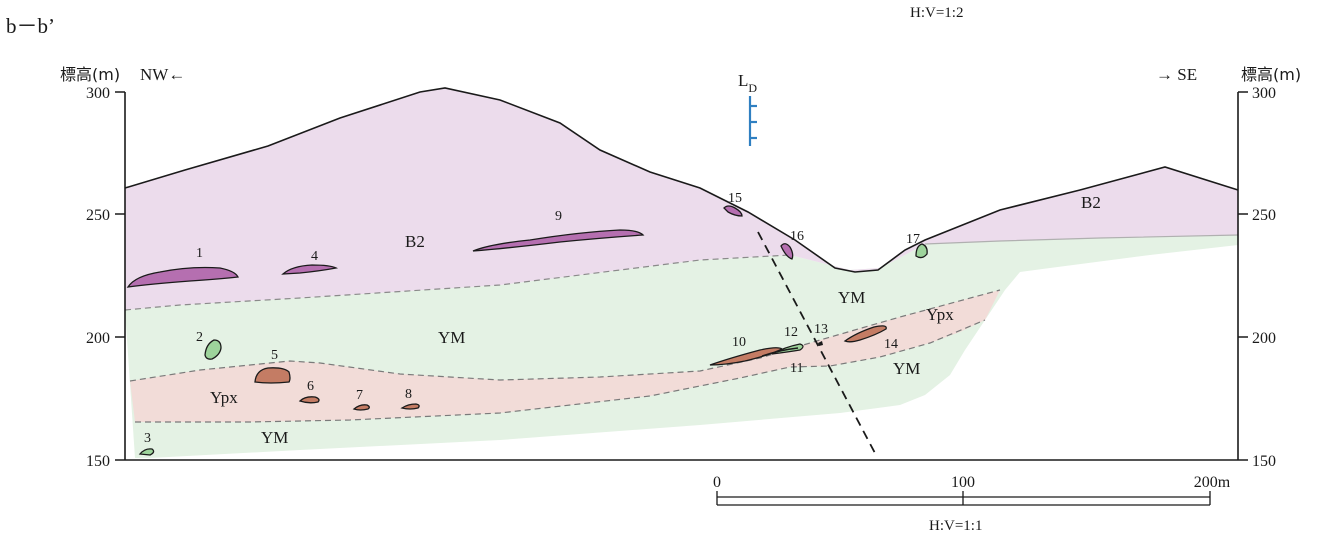 The image size is (1319, 540). Describe the element at coordinates (162, 74) in the screenshot. I see `left-direction: NW←` at that location.